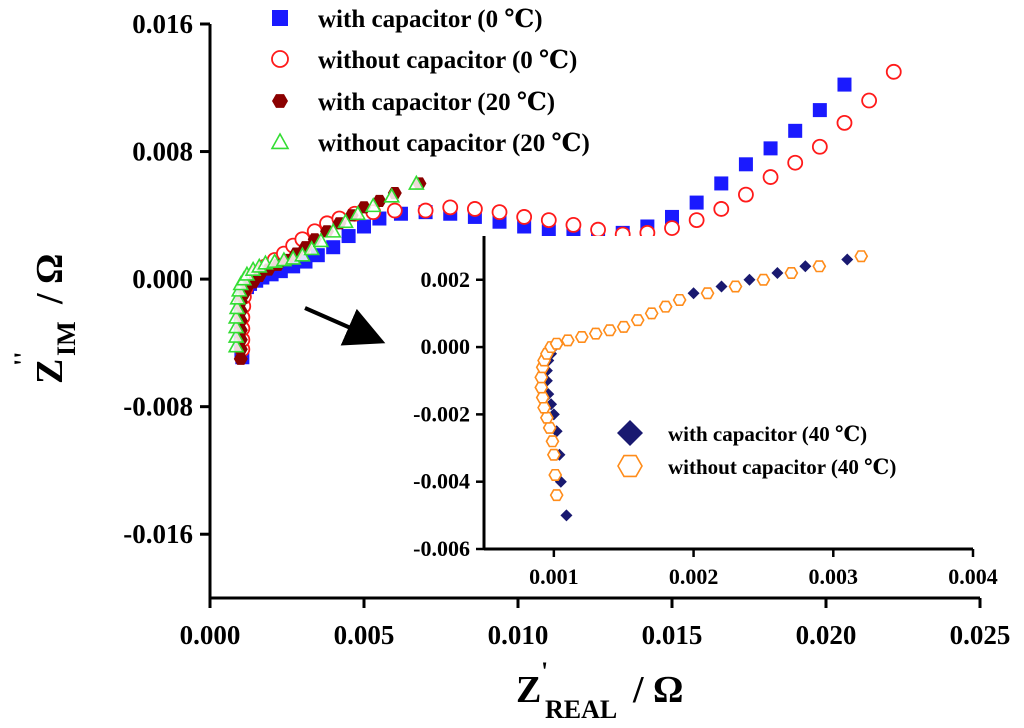  I want to click on inset-x-tick-label: 0.003, so click(834, 576).